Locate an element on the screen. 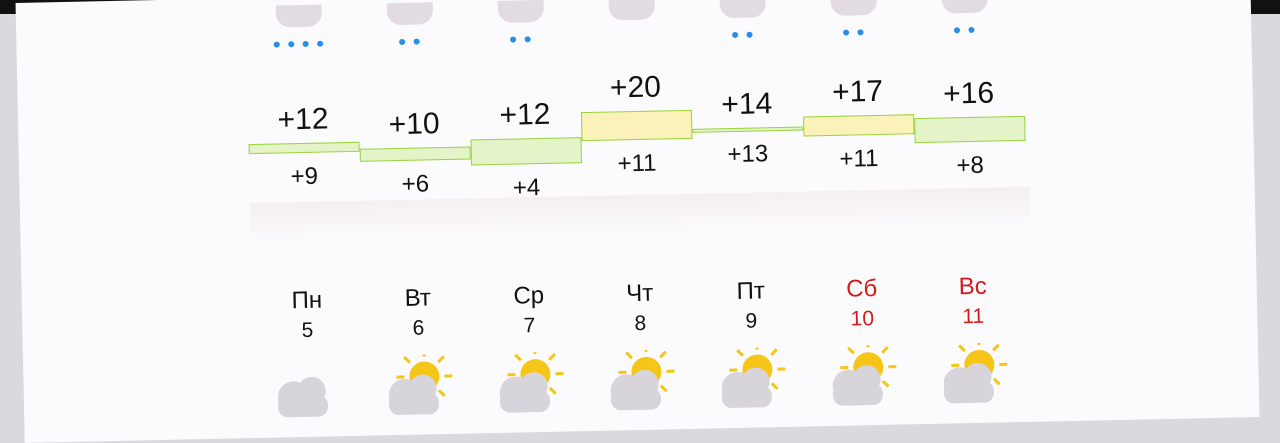 The width and height of the screenshot is (1280, 443). high-temperature: +10 is located at coordinates (414, 124).